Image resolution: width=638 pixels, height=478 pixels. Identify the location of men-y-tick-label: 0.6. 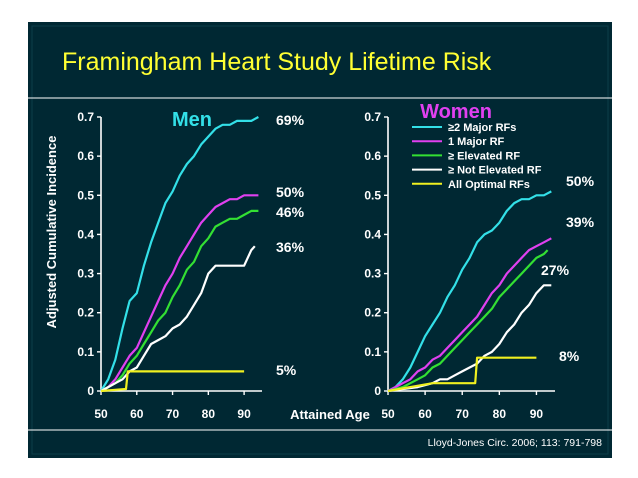
(85, 156).